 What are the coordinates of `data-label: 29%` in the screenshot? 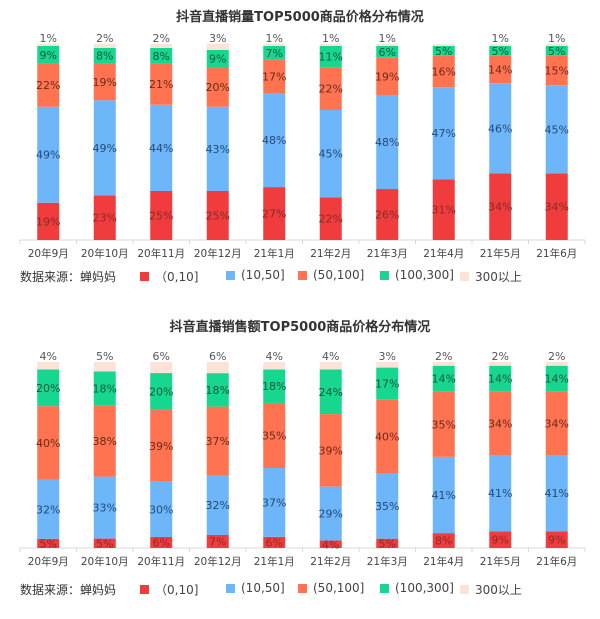 It's located at (331, 514).